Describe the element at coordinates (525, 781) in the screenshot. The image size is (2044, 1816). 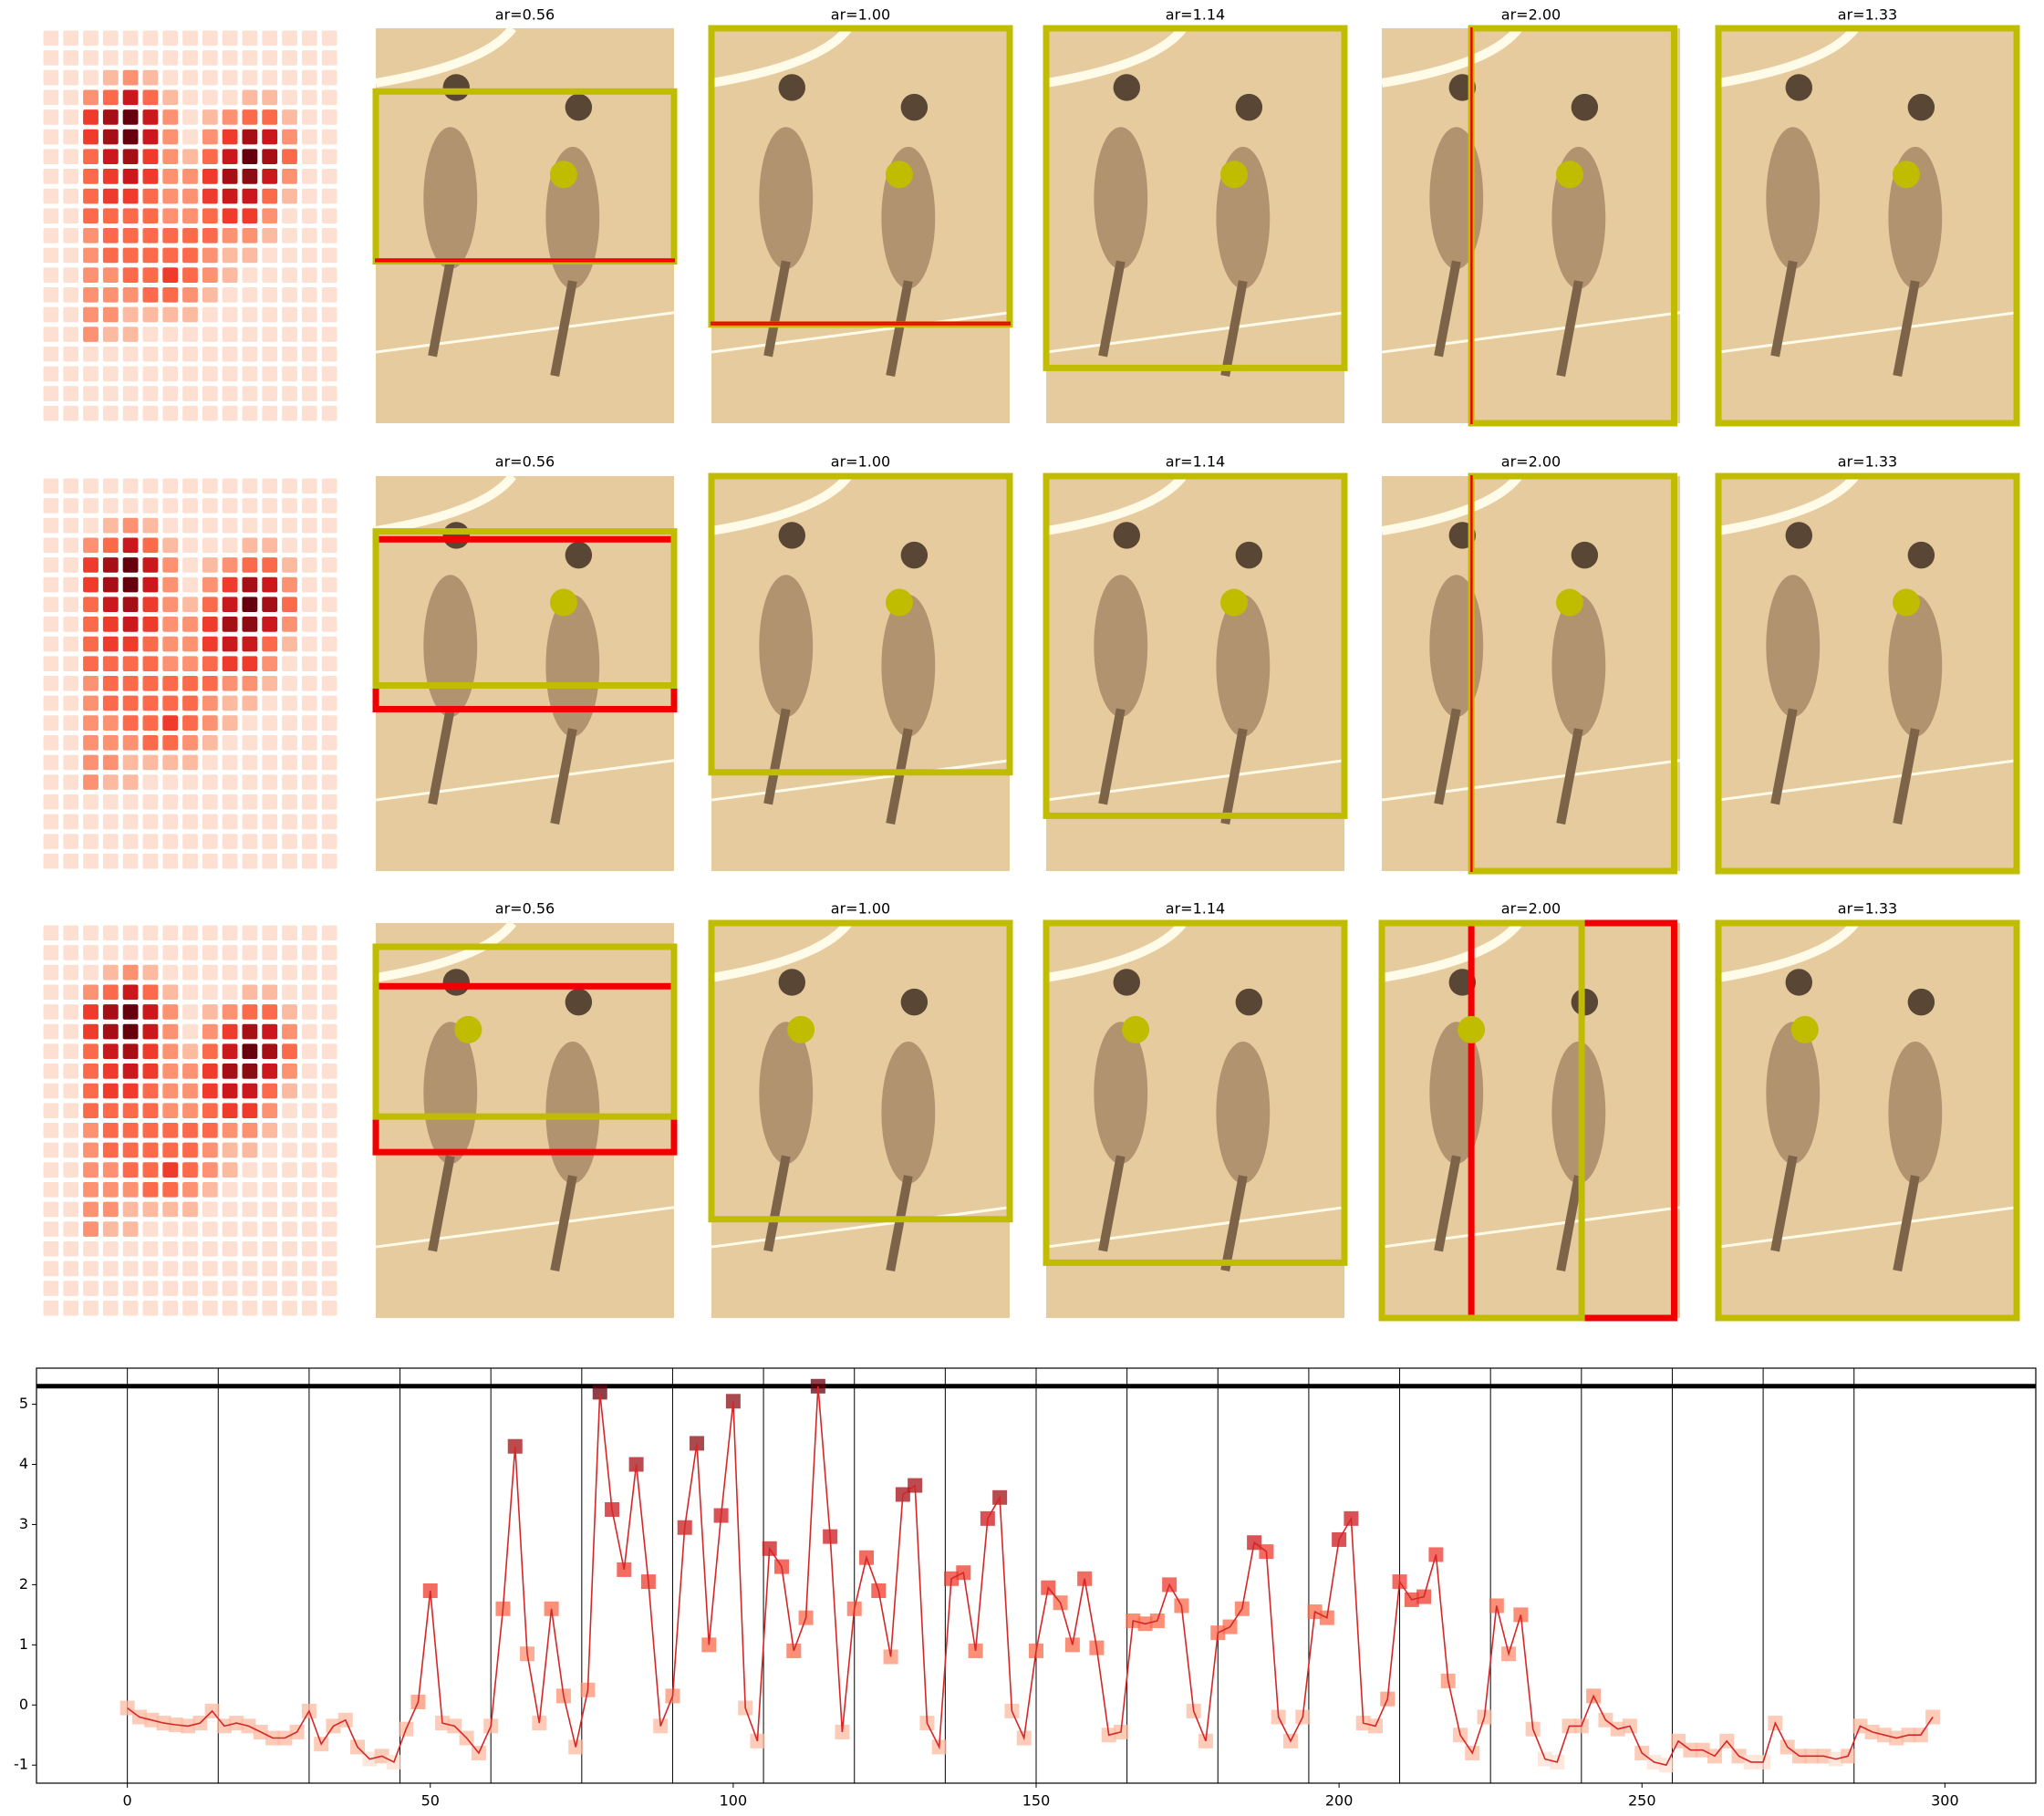
I see `field-line` at that location.